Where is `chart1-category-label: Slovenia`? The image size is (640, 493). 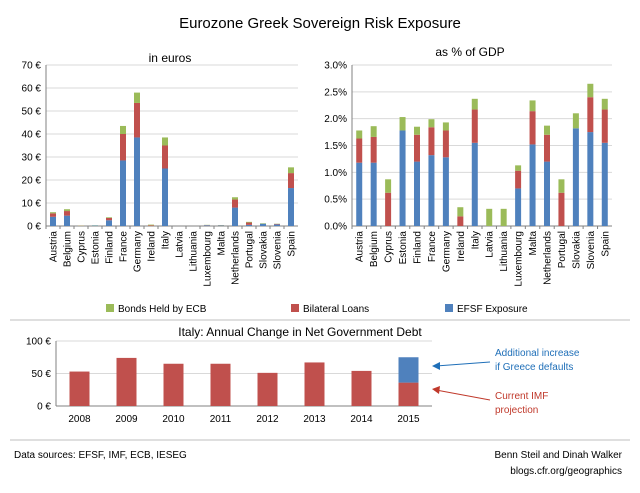
chart1-category-label: Slovenia is located at coordinates (278, 250).